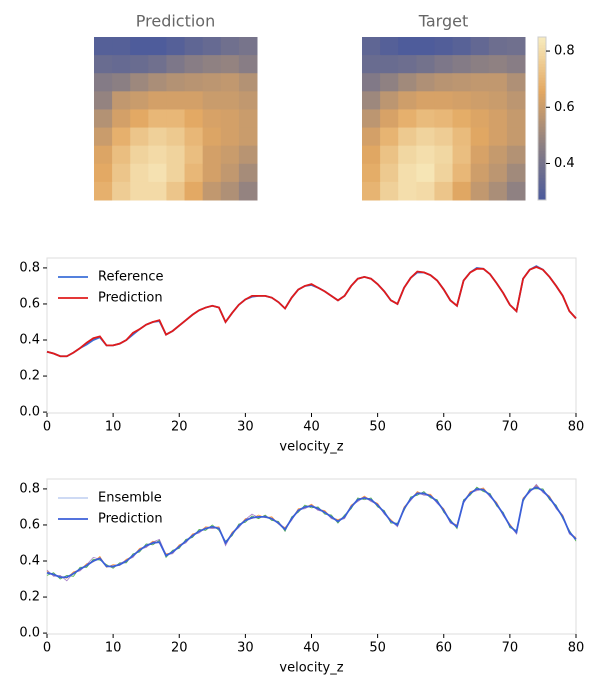 The height and width of the screenshot is (700, 600). Describe the element at coordinates (175, 21) in the screenshot. I see `chart-title: Prediction` at that location.